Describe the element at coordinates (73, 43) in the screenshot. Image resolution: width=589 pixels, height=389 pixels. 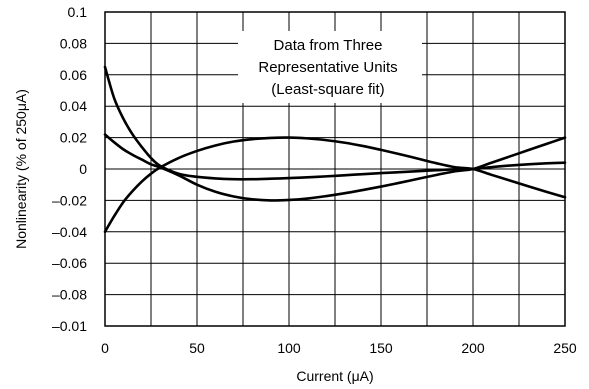
I see `y-tick-label: 0.08` at that location.